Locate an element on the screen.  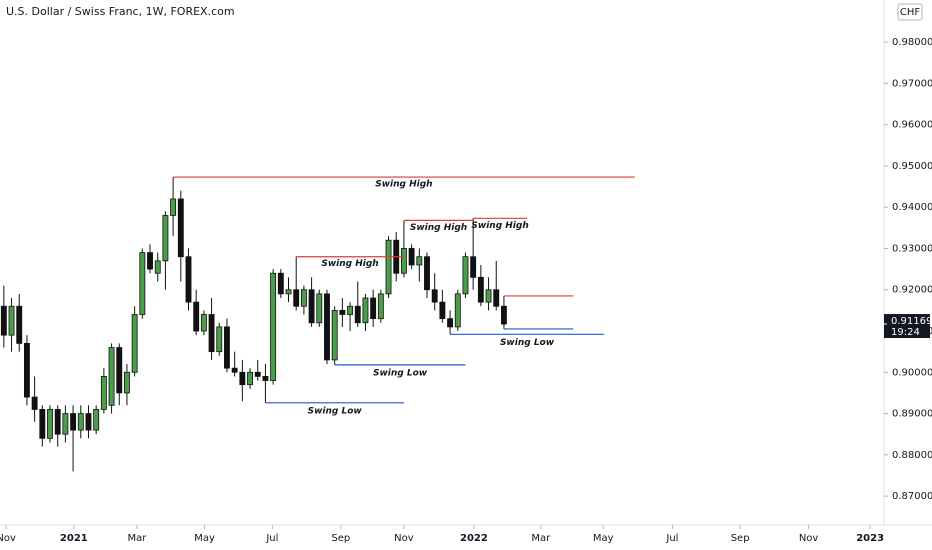
x-tick-label: 2023 is located at coordinates (870, 538).